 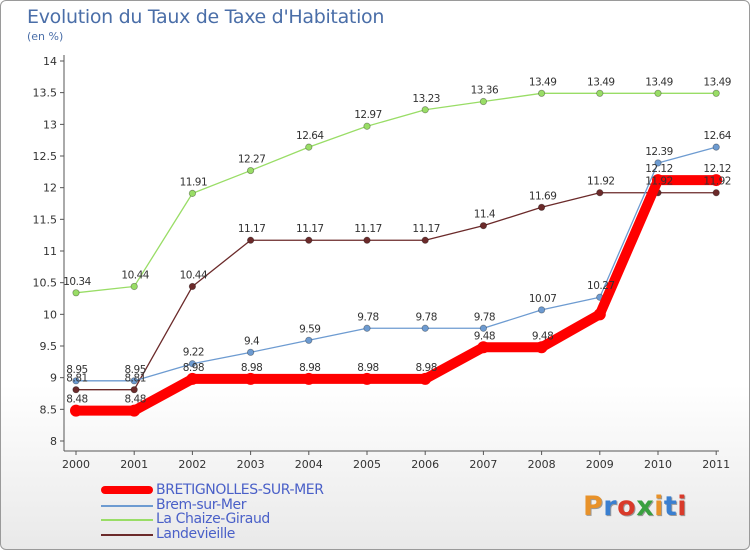 What do you see at coordinates (50, 188) in the screenshot?
I see `y-tick-label: 12` at bounding box center [50, 188].